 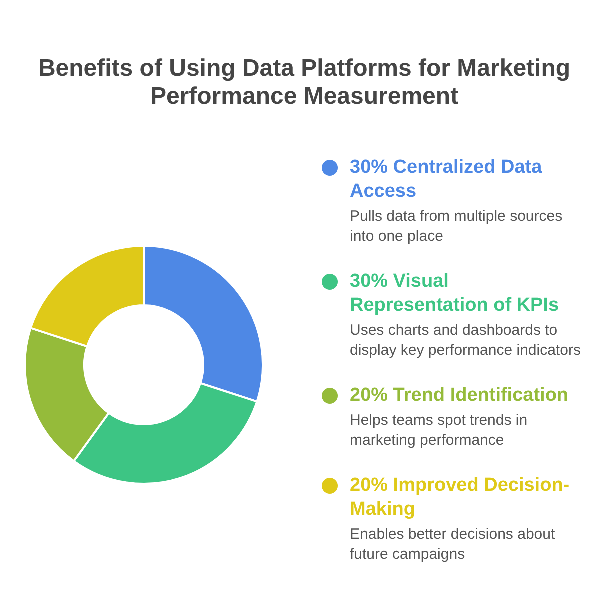 I want to click on text: Uses charts and dashboards to display key performance indicators, so click(x=466, y=340).